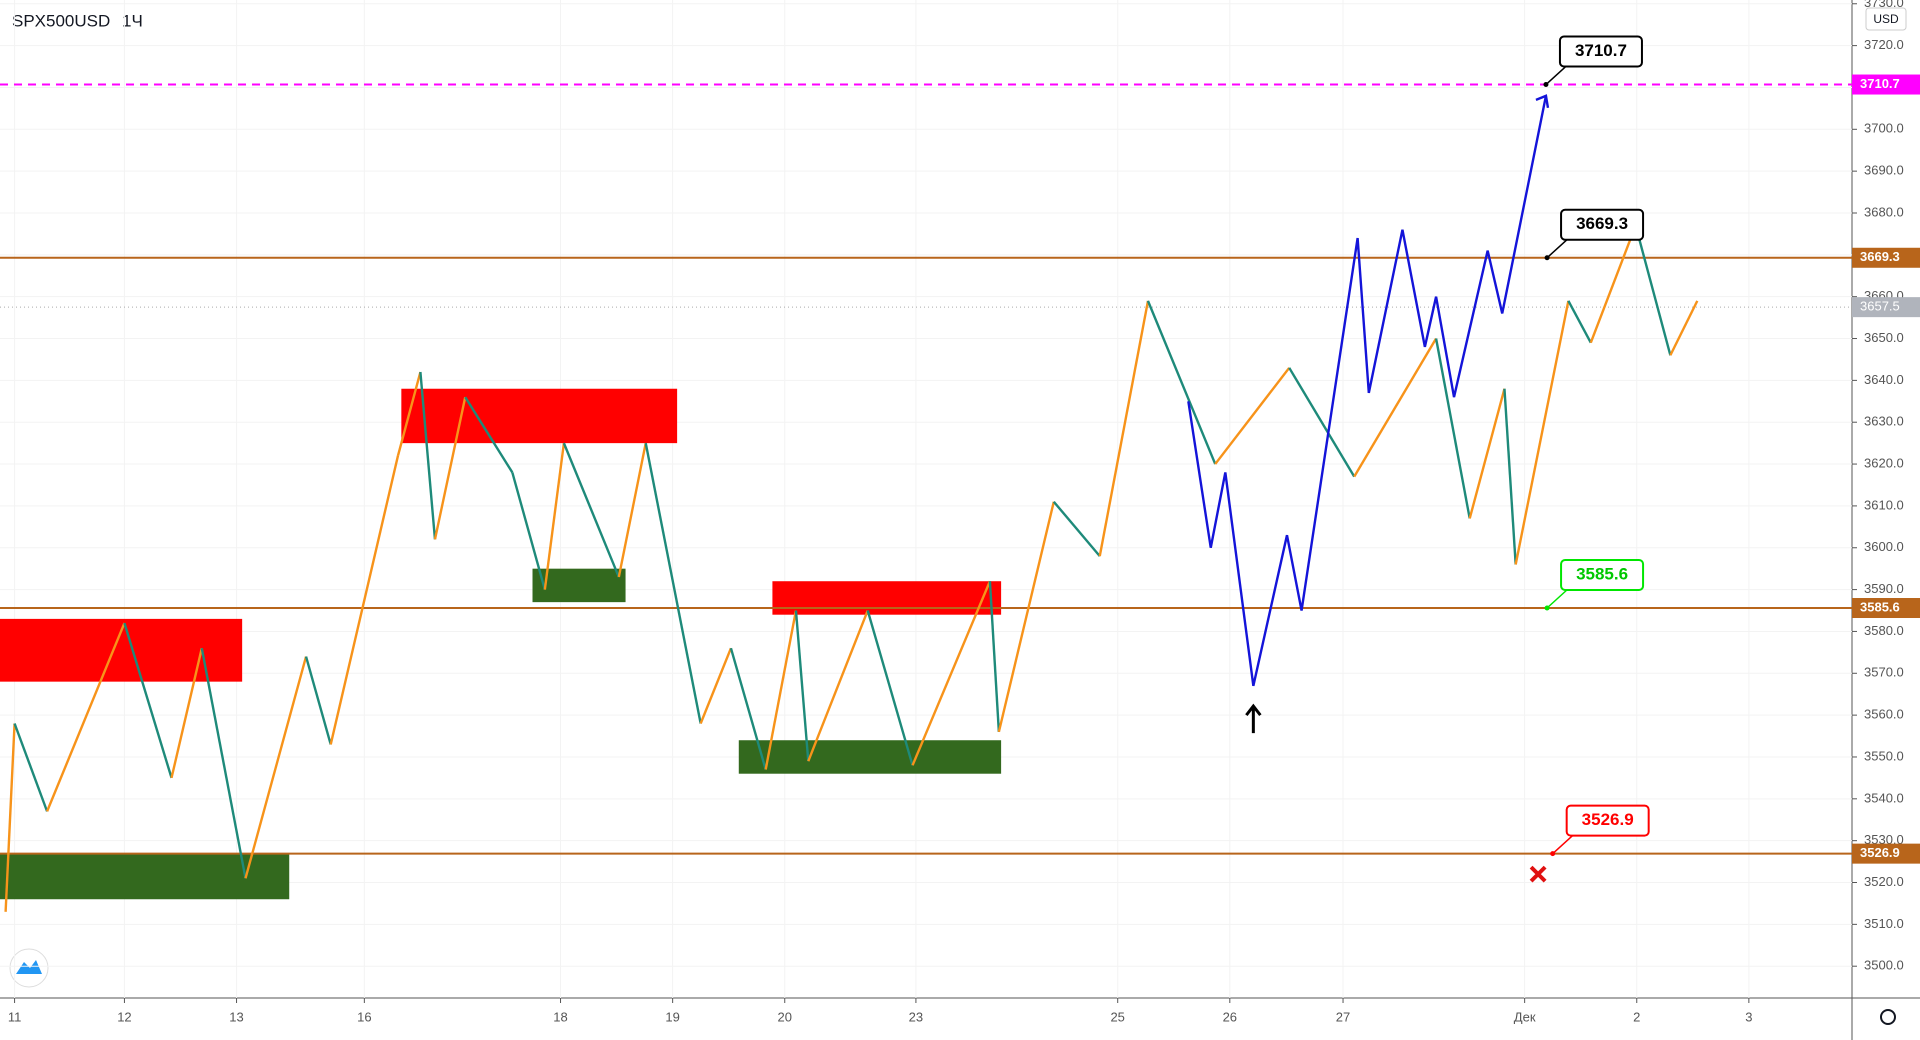 Image resolution: width=1920 pixels, height=1040 pixels. What do you see at coordinates (1230, 1016) in the screenshot?
I see `x-tick-label: 26` at bounding box center [1230, 1016].